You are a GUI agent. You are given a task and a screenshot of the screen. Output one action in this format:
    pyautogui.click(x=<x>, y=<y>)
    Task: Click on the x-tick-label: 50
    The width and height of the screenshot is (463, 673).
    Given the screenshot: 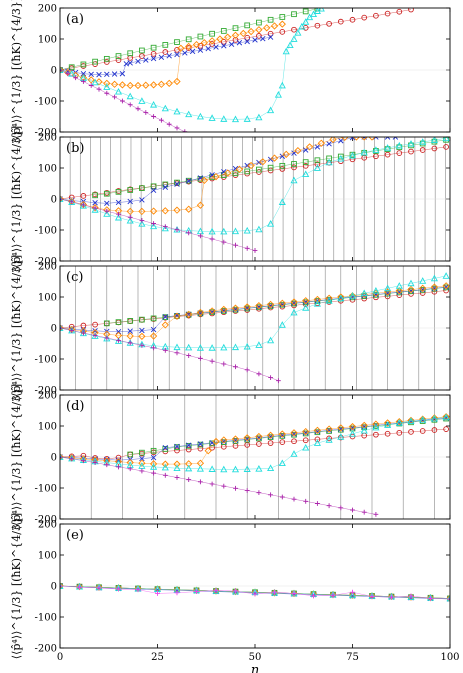 What is the action you would take?
    pyautogui.click(x=255, y=657)
    